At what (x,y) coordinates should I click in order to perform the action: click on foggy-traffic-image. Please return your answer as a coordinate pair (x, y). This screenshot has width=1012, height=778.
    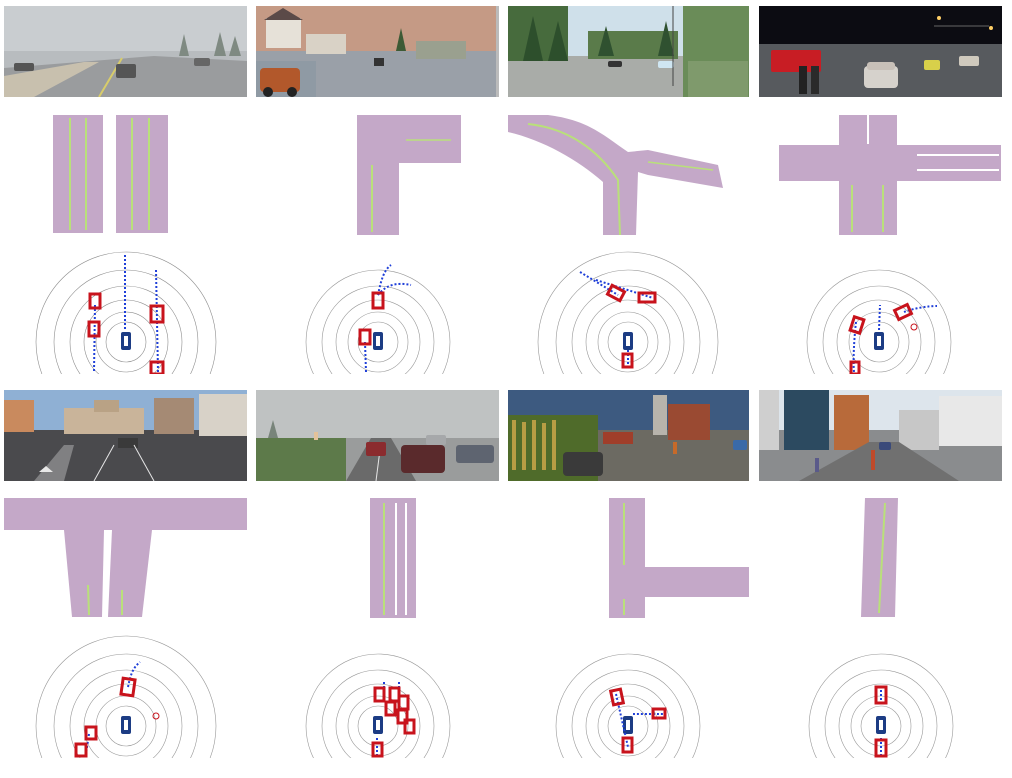
    Looking at the image, I should click on (377, 435).